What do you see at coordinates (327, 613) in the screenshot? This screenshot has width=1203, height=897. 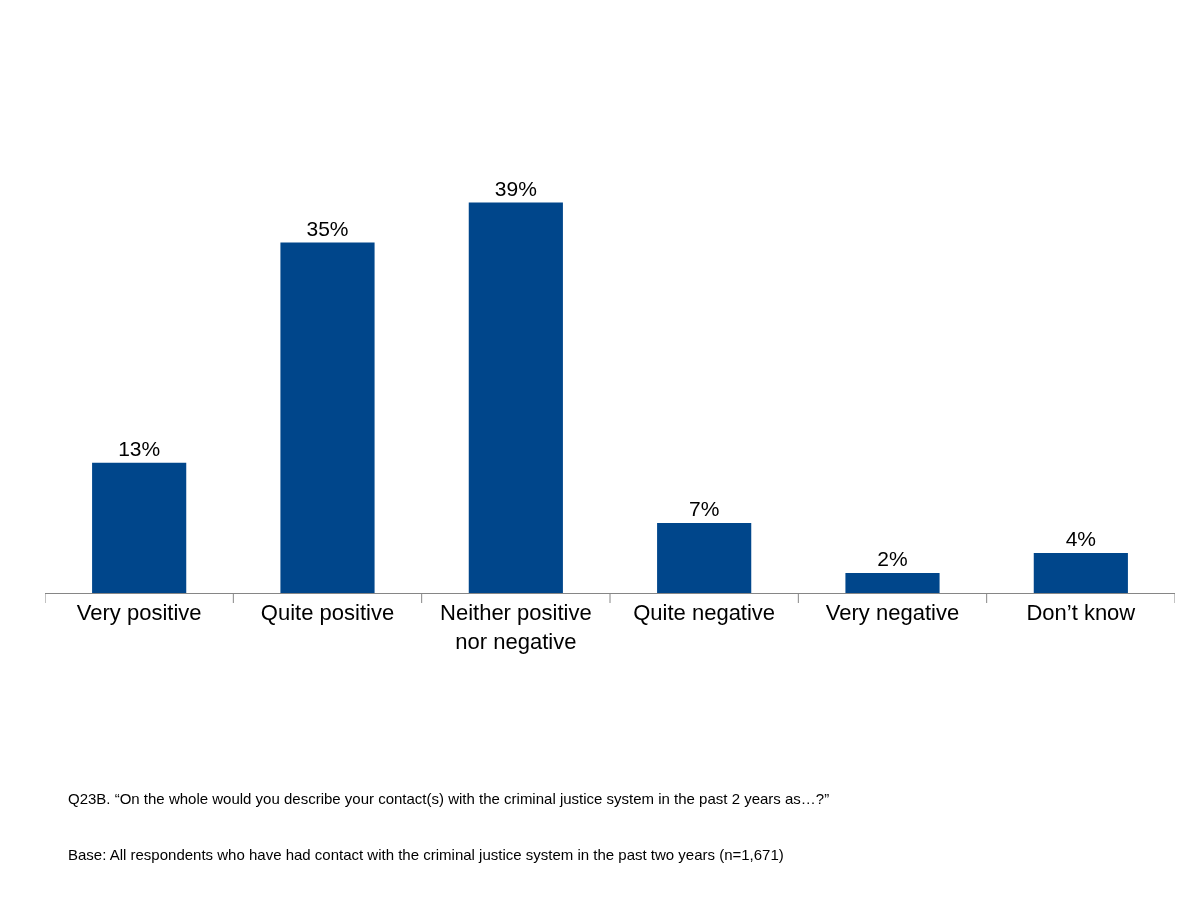 I see `x-tick-label: Quite positive` at bounding box center [327, 613].